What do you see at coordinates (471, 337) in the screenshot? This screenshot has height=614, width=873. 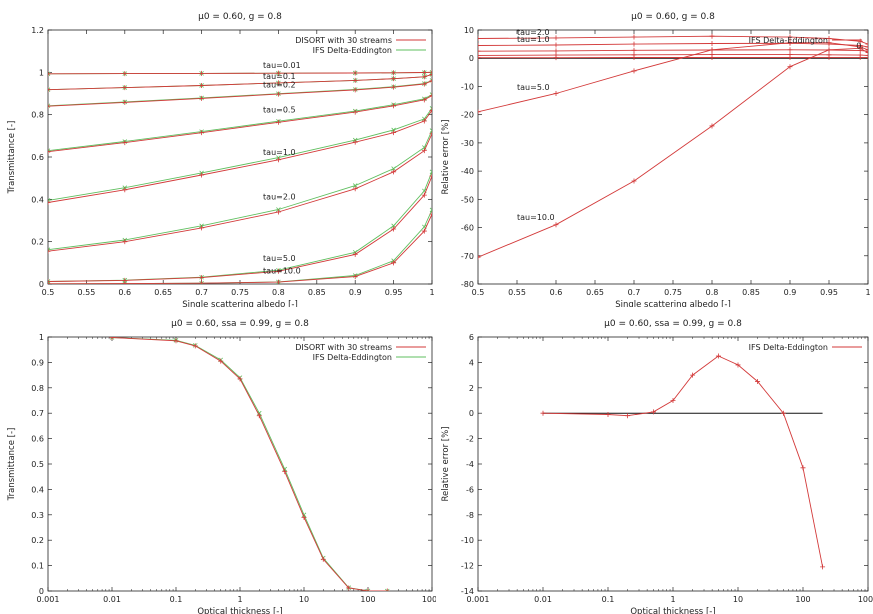 I see `y-tick-label: 6` at bounding box center [471, 337].